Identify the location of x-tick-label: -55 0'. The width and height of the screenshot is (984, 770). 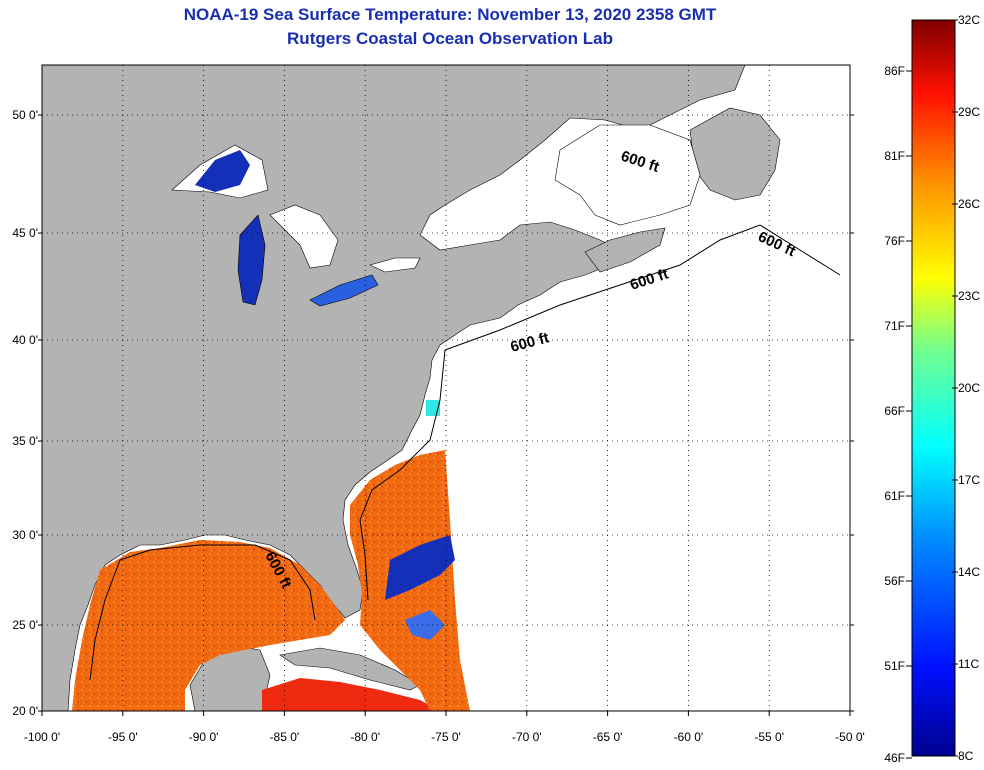
(769, 737).